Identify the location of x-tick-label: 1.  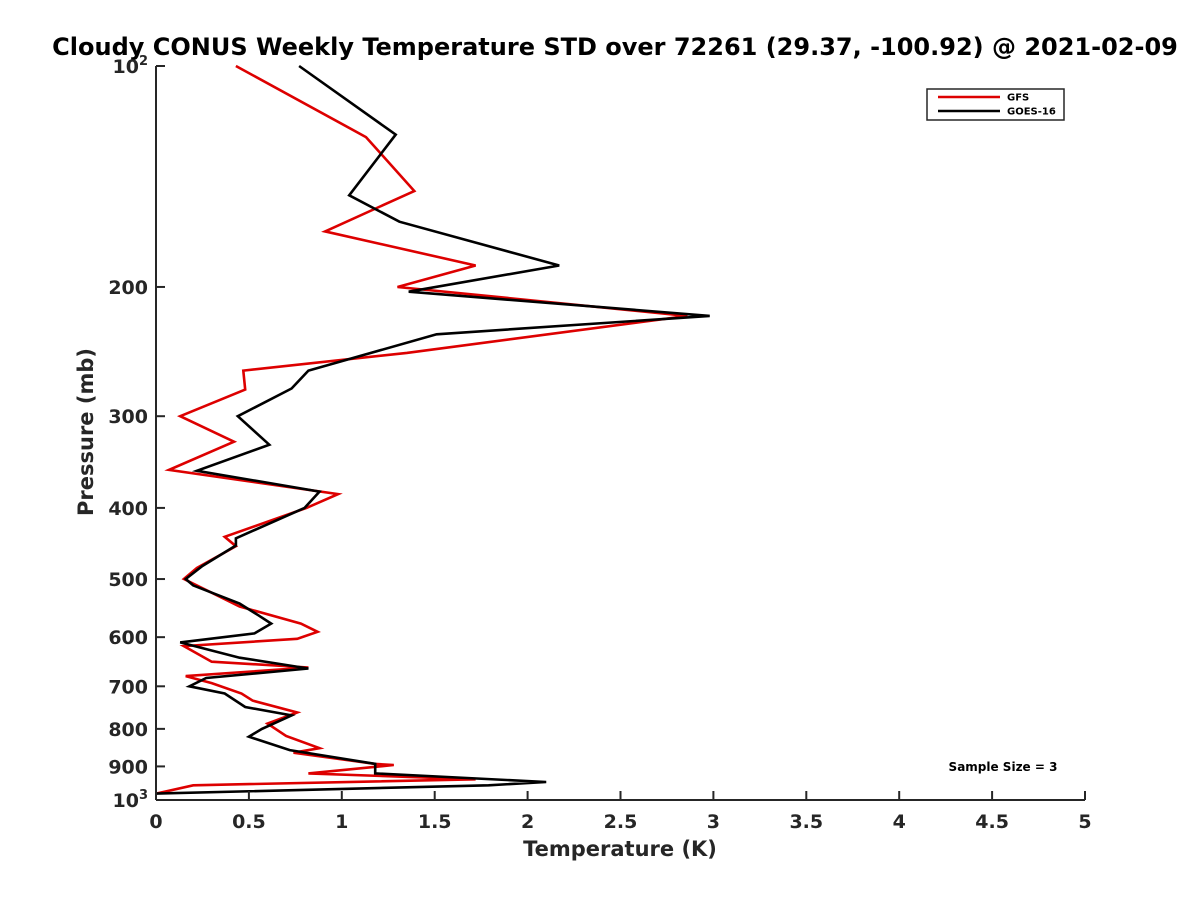
(341, 822).